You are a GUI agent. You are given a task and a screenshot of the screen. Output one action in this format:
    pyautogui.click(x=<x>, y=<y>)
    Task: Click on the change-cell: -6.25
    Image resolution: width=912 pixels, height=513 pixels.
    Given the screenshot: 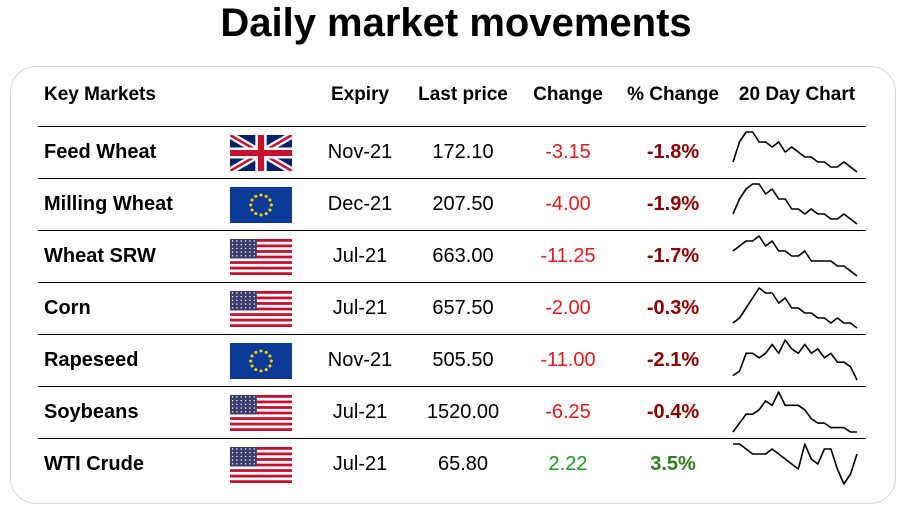 What is the action you would take?
    pyautogui.click(x=568, y=412)
    